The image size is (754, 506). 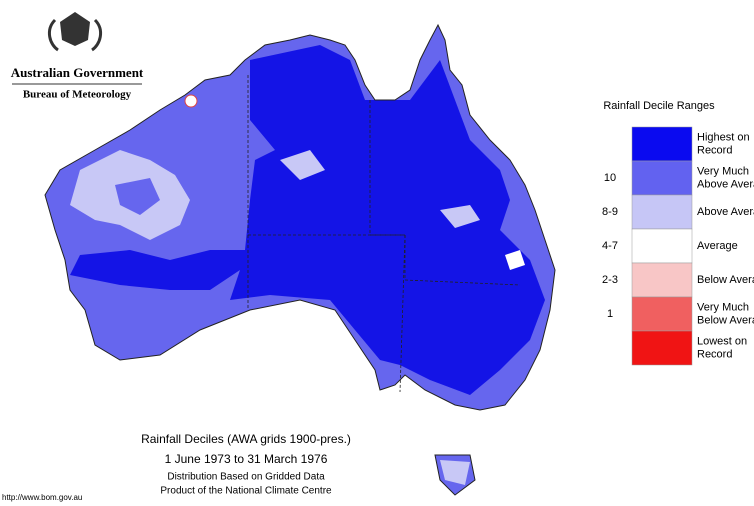 What do you see at coordinates (717, 246) in the screenshot?
I see `legend-label: Average` at bounding box center [717, 246].